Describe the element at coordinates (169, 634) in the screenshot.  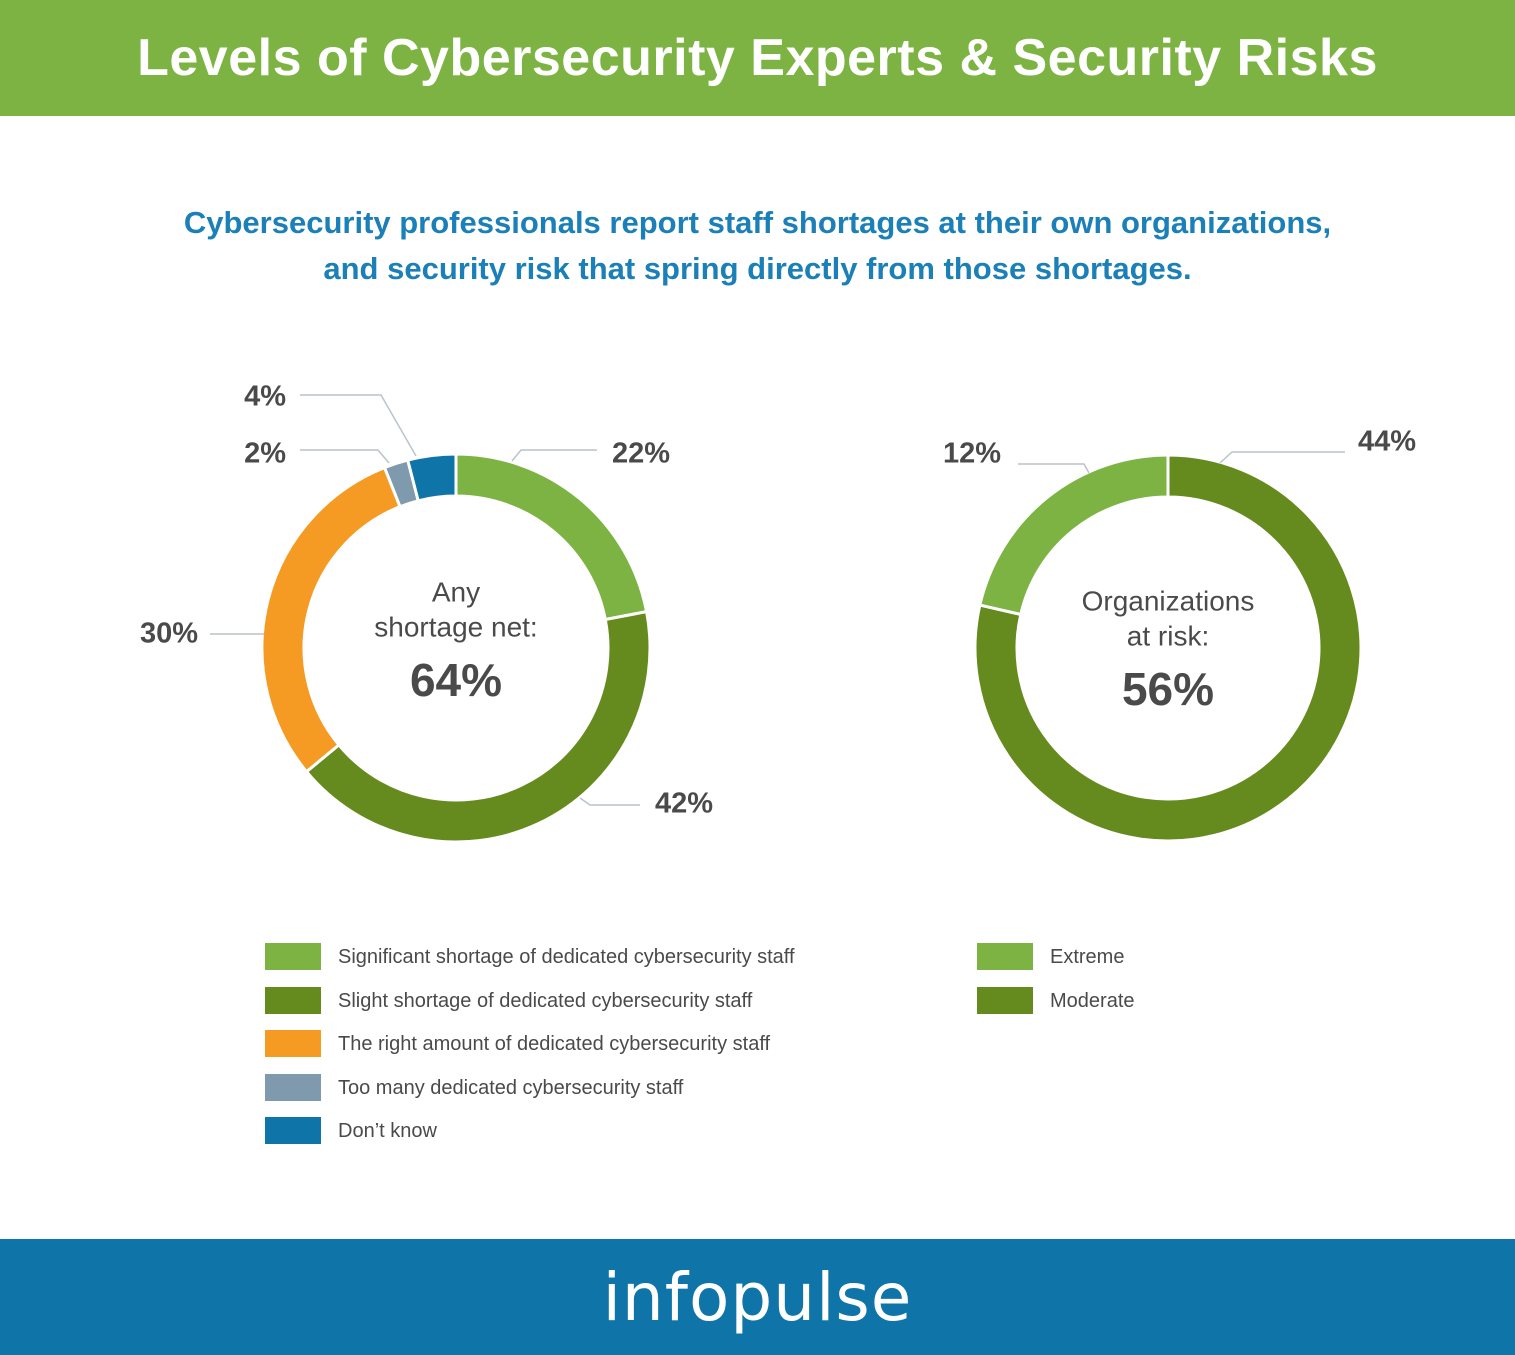
I see `slice-value-label: 30%` at that location.